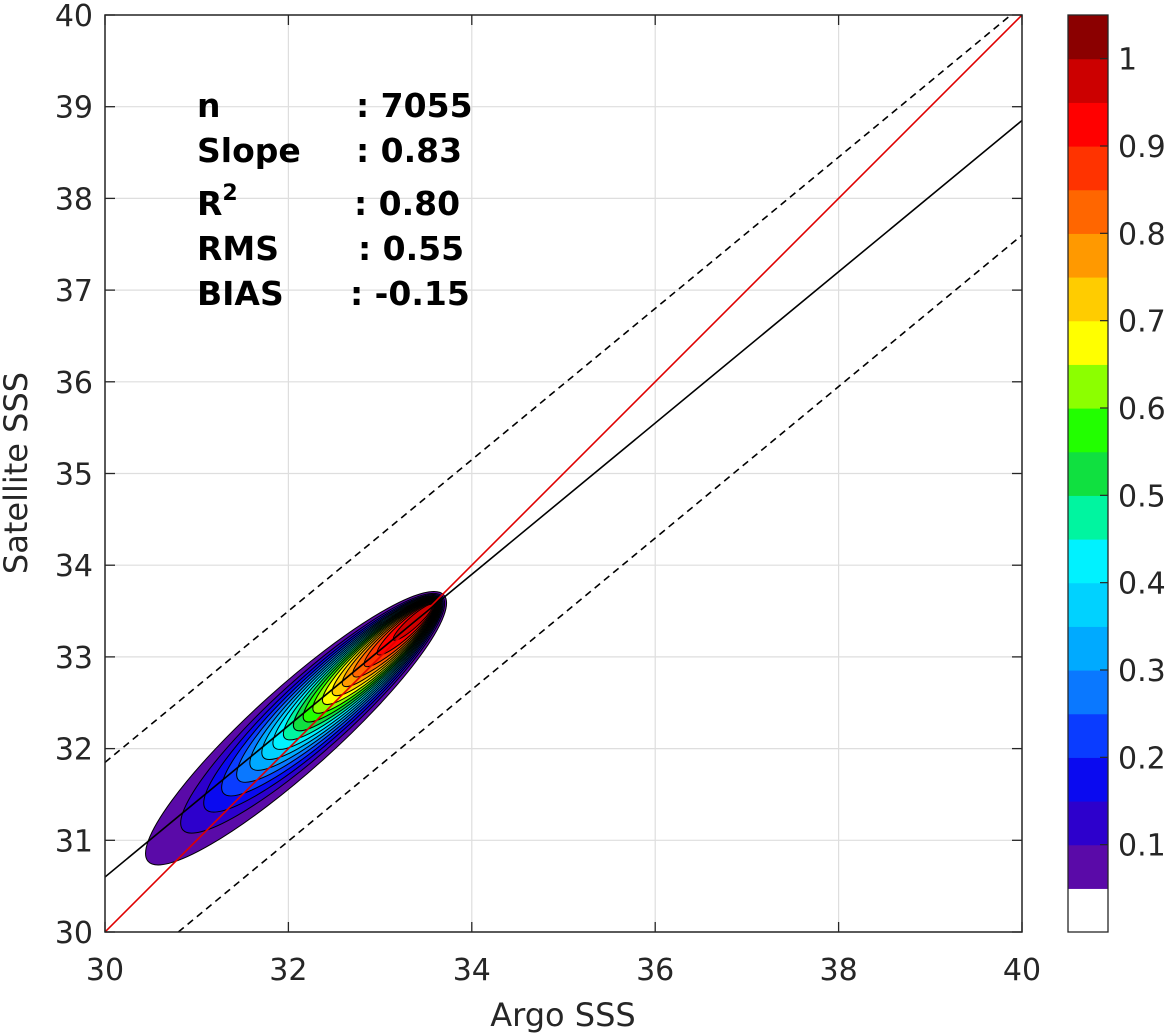  I want to click on stat-r2-base: R, so click(209, 203).